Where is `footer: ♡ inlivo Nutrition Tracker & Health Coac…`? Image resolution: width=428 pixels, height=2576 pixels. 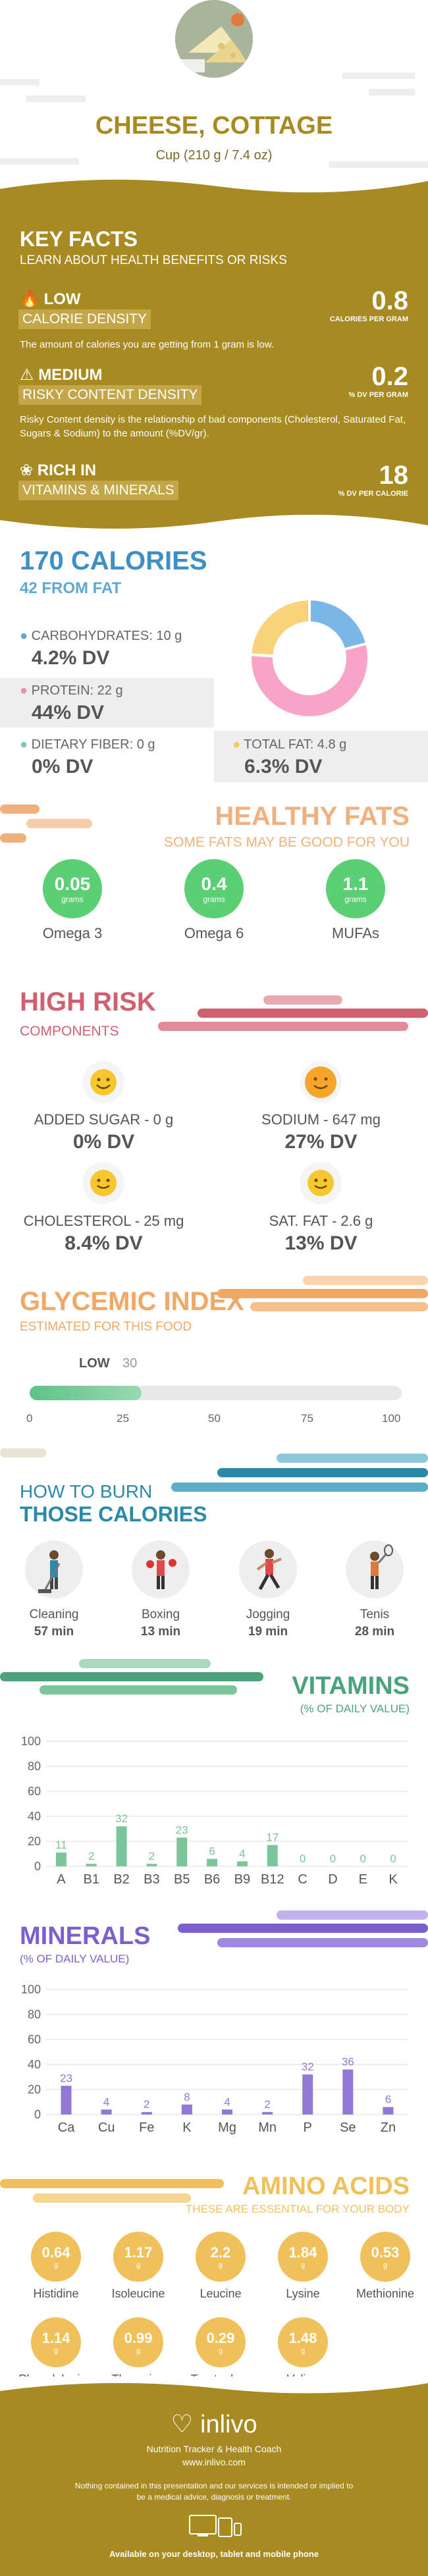
footer: ♡ inlivo Nutrition Tracker & Health Coac… is located at coordinates (214, 2476).